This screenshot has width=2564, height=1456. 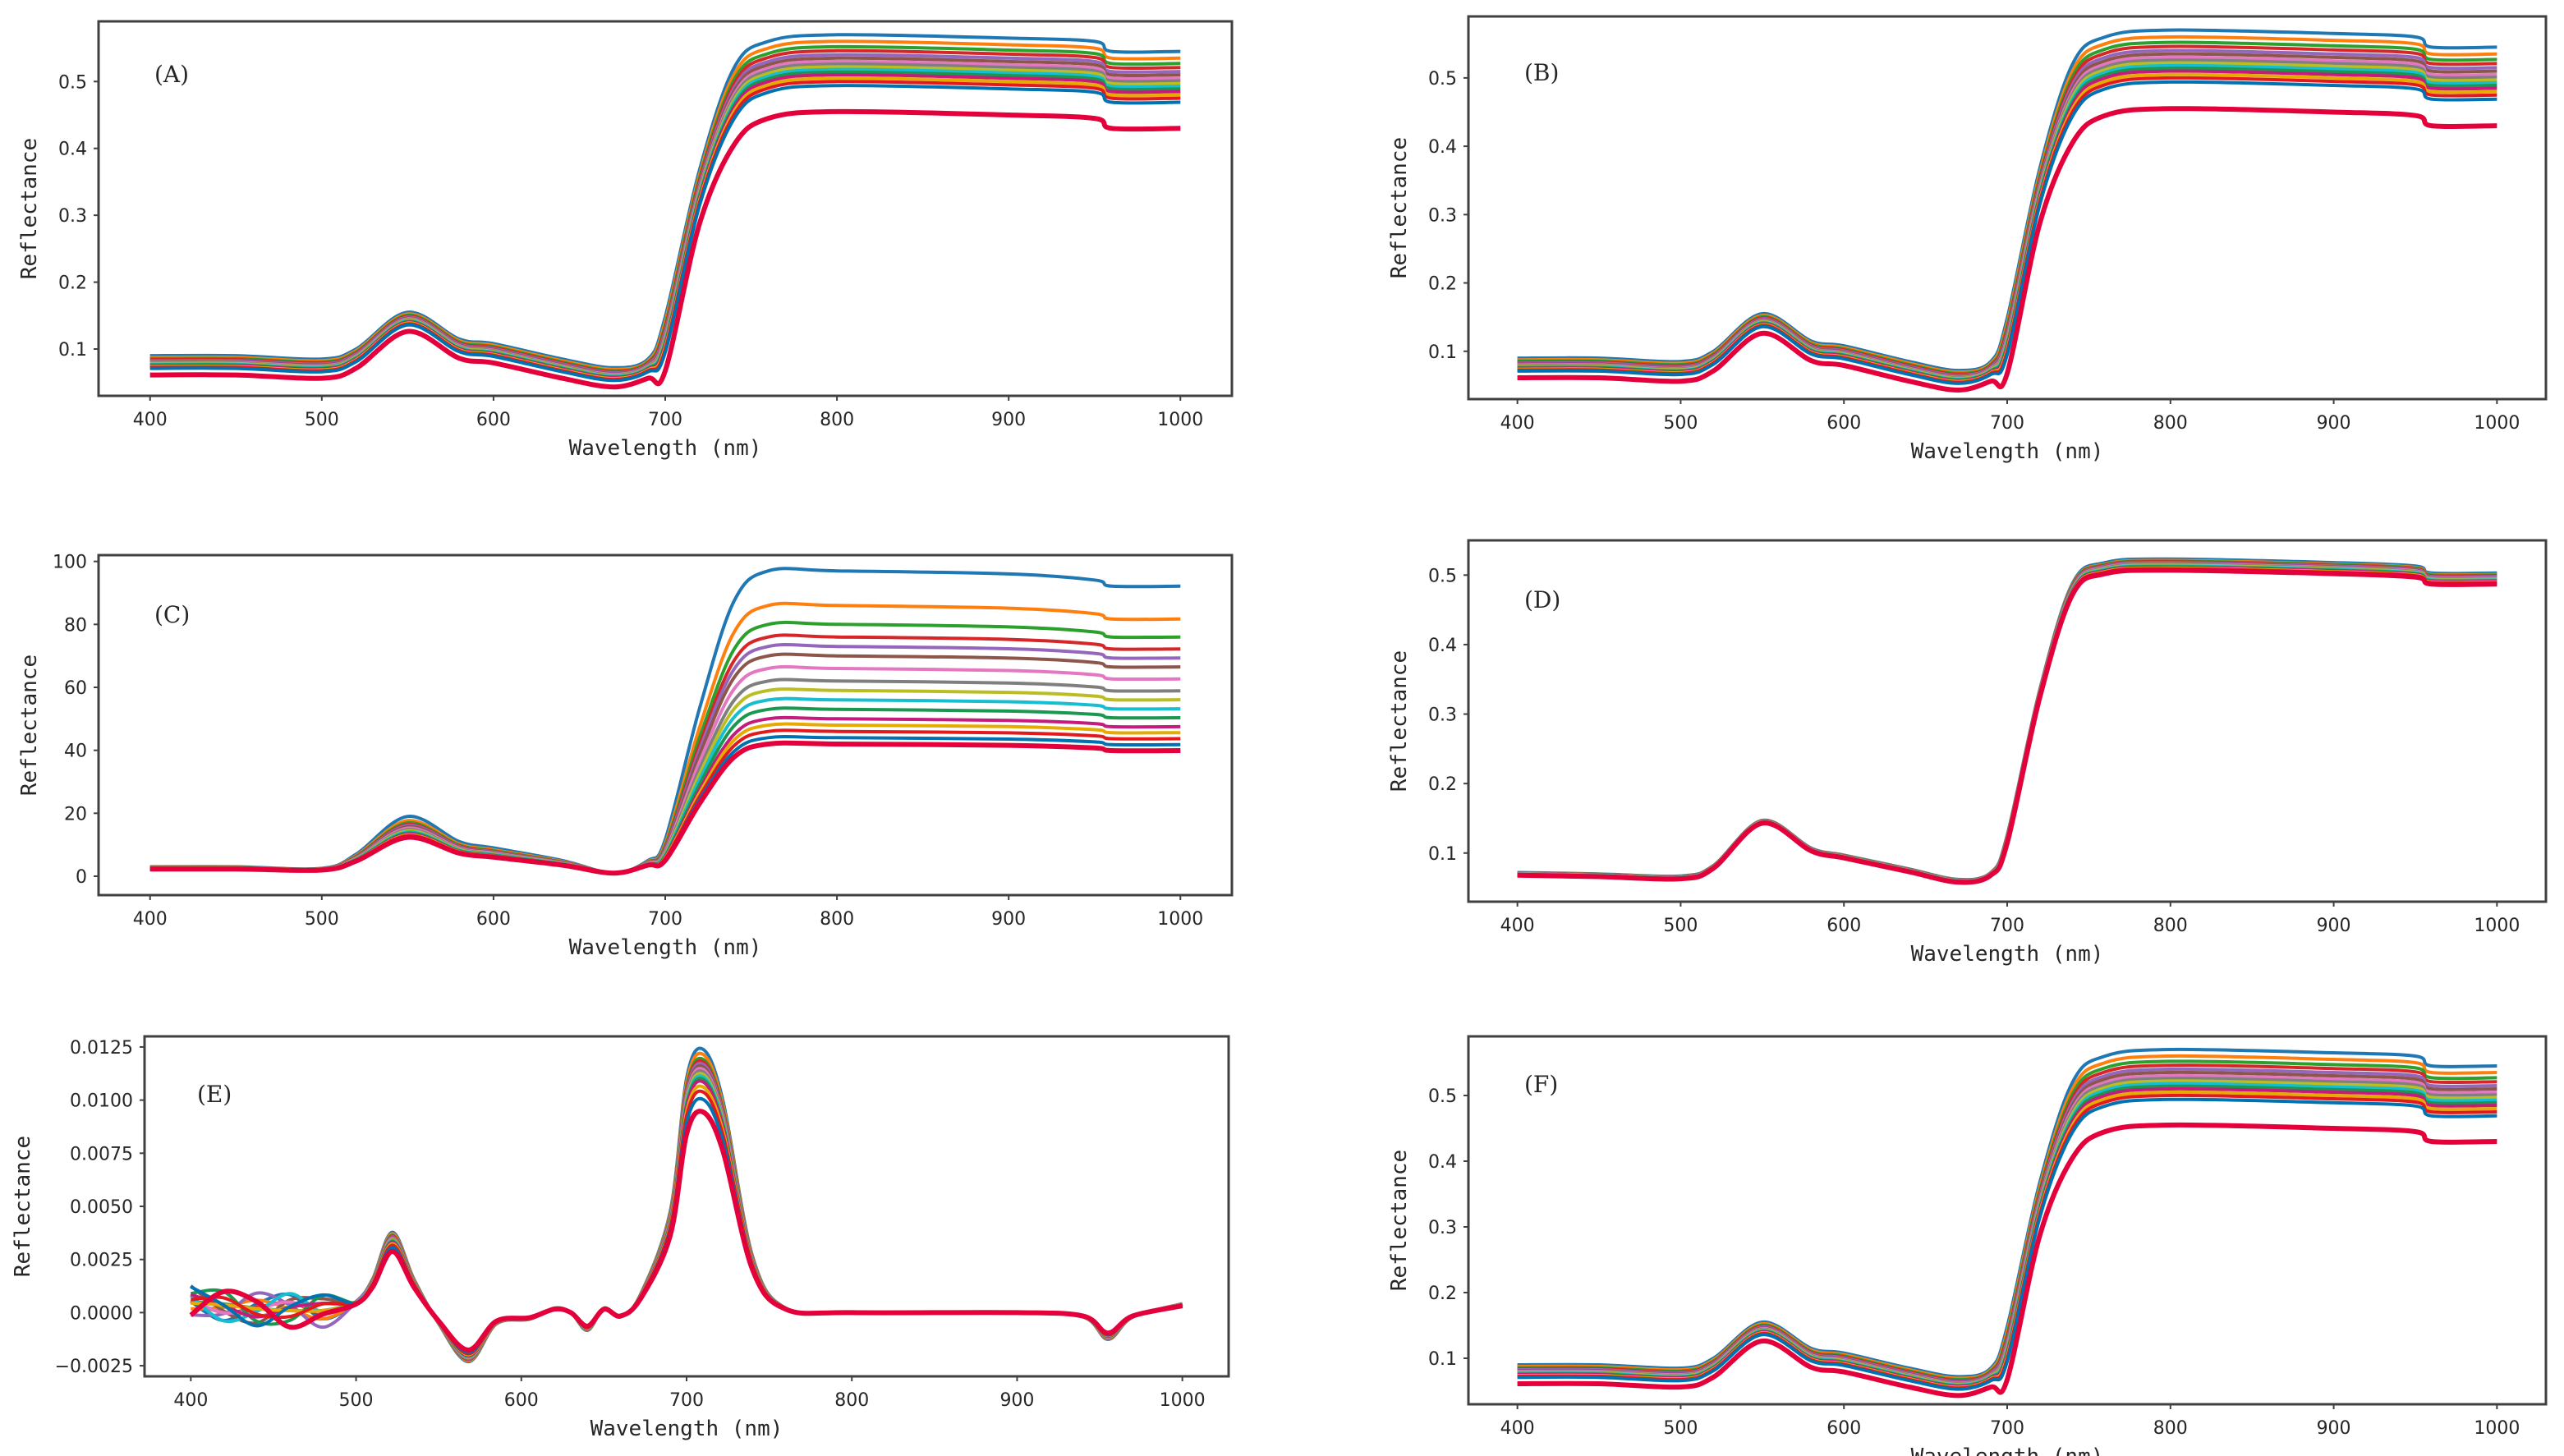 What do you see at coordinates (101, 1261) in the screenshot?
I see `y-tick-label: 0.0025` at bounding box center [101, 1261].